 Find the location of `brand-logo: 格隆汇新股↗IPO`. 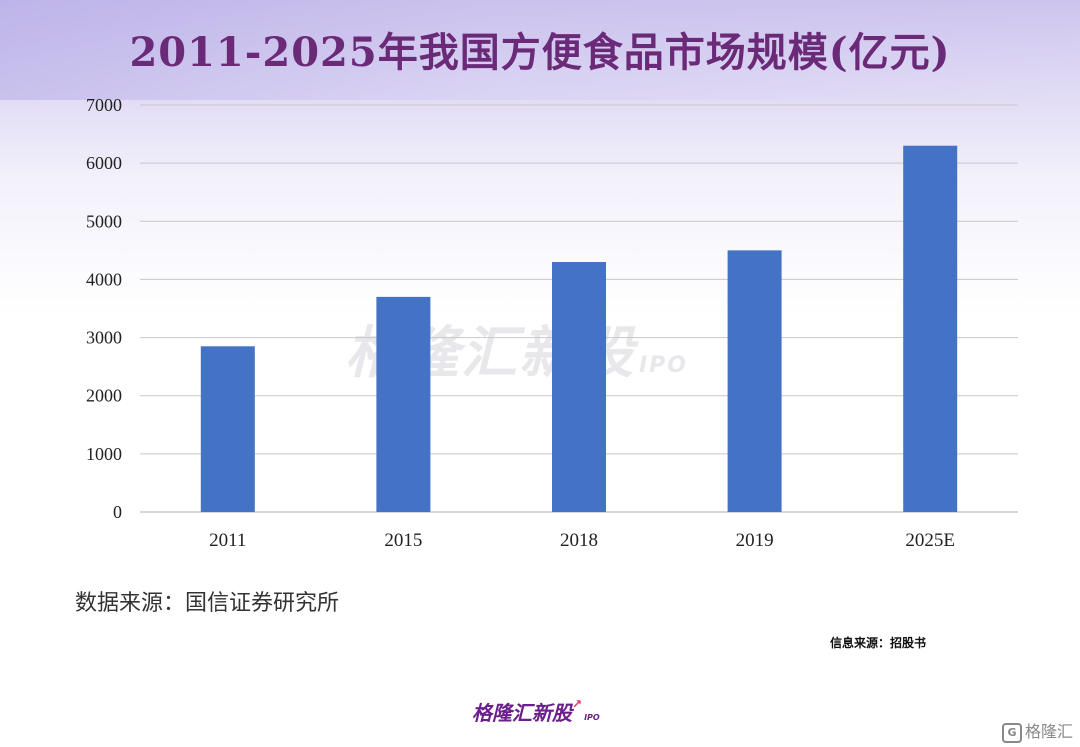

brand-logo: 格隆汇新股↗IPO is located at coordinates (536, 711).